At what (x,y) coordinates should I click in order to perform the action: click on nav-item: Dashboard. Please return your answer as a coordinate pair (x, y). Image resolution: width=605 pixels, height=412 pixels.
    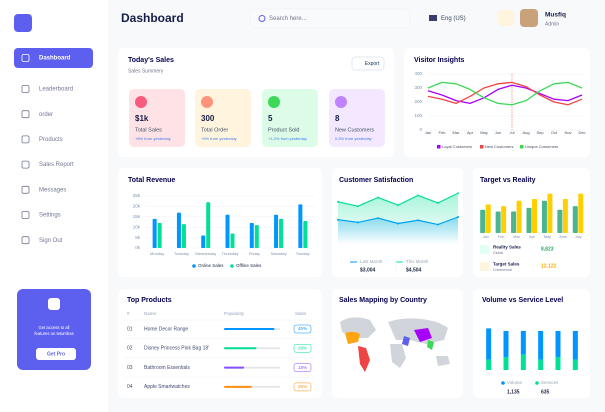
    Looking at the image, I should click on (55, 59).